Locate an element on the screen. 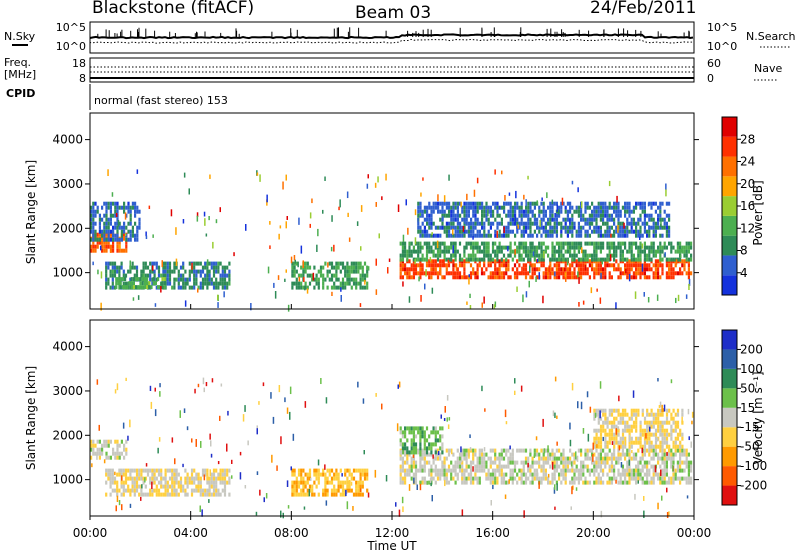  y-tick-label: 3000 is located at coordinates (67, 184).